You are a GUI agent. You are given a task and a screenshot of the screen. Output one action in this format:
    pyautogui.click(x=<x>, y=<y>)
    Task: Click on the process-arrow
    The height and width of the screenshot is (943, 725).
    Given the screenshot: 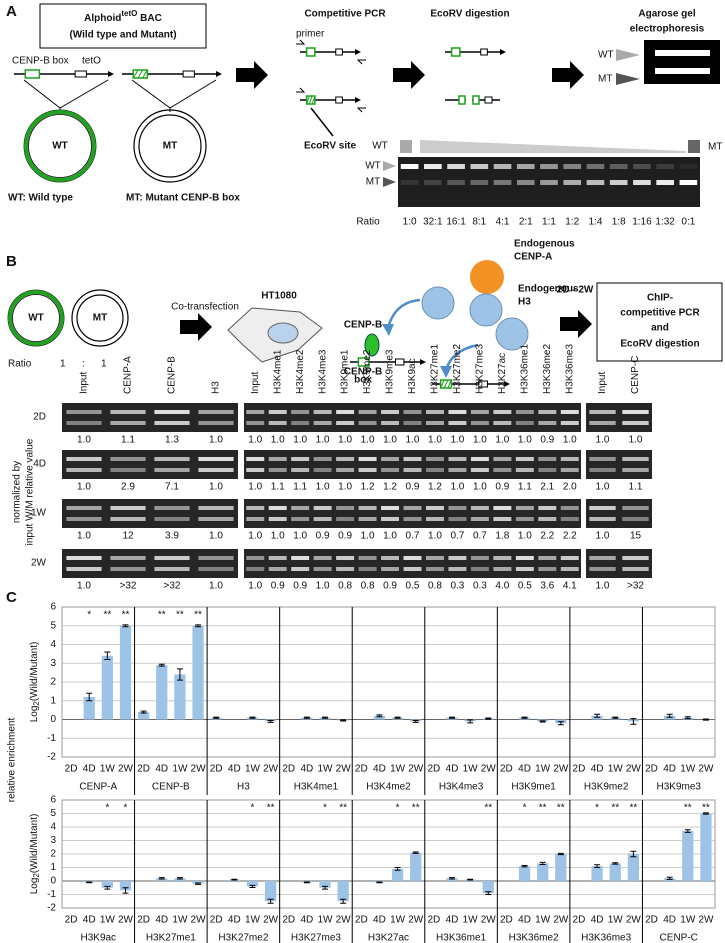 What is the action you would take?
    pyautogui.click(x=409, y=75)
    